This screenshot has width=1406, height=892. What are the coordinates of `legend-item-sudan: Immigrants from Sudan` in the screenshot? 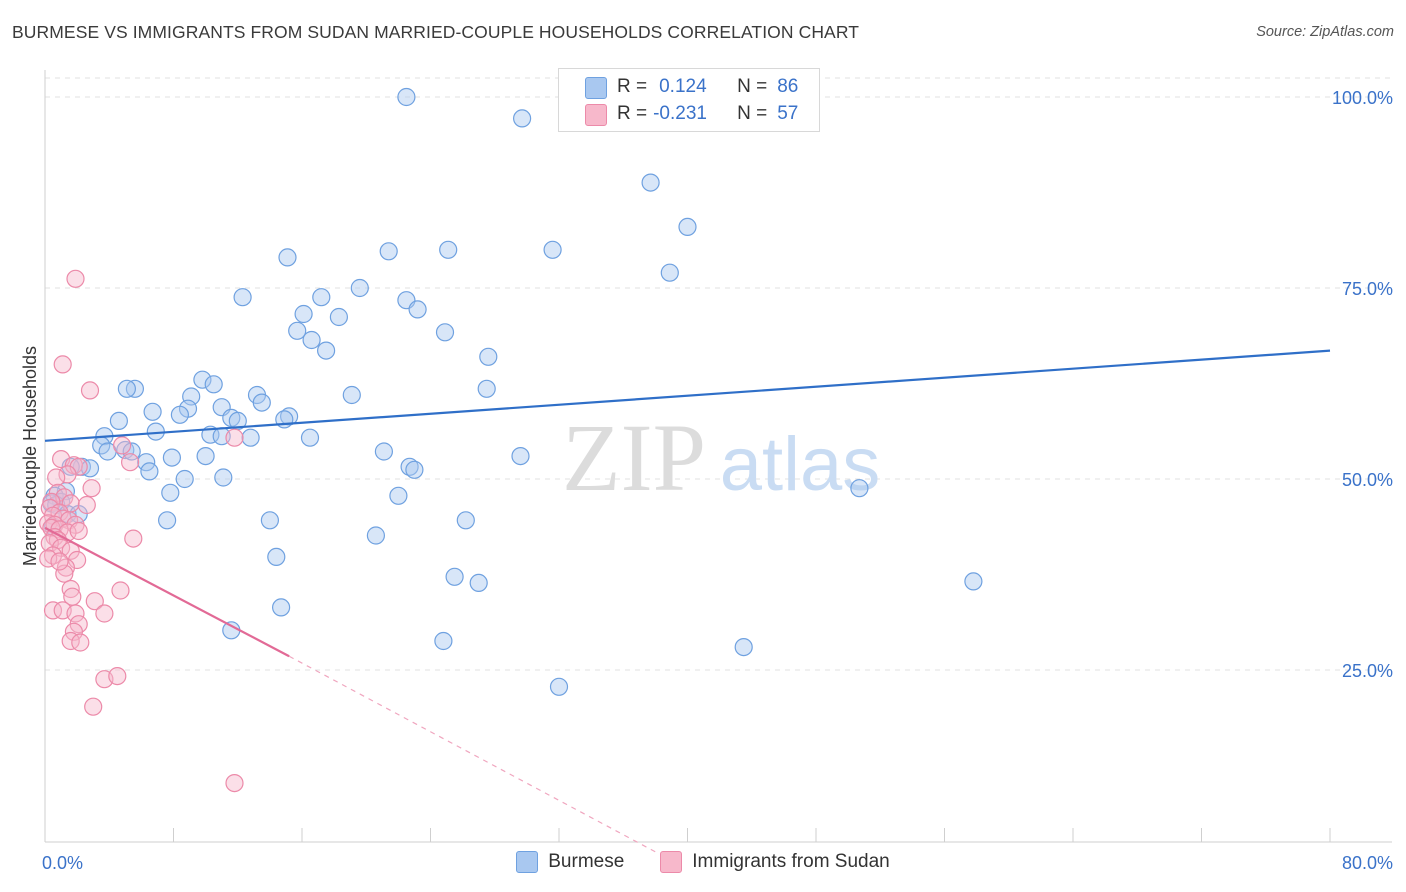 It's located at (775, 862).